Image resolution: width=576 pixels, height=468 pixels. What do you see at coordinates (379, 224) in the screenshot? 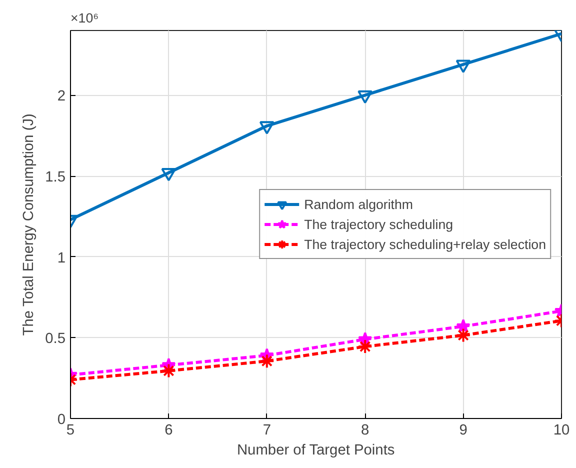
I see `legend-label: The trajectory scheduling` at bounding box center [379, 224].